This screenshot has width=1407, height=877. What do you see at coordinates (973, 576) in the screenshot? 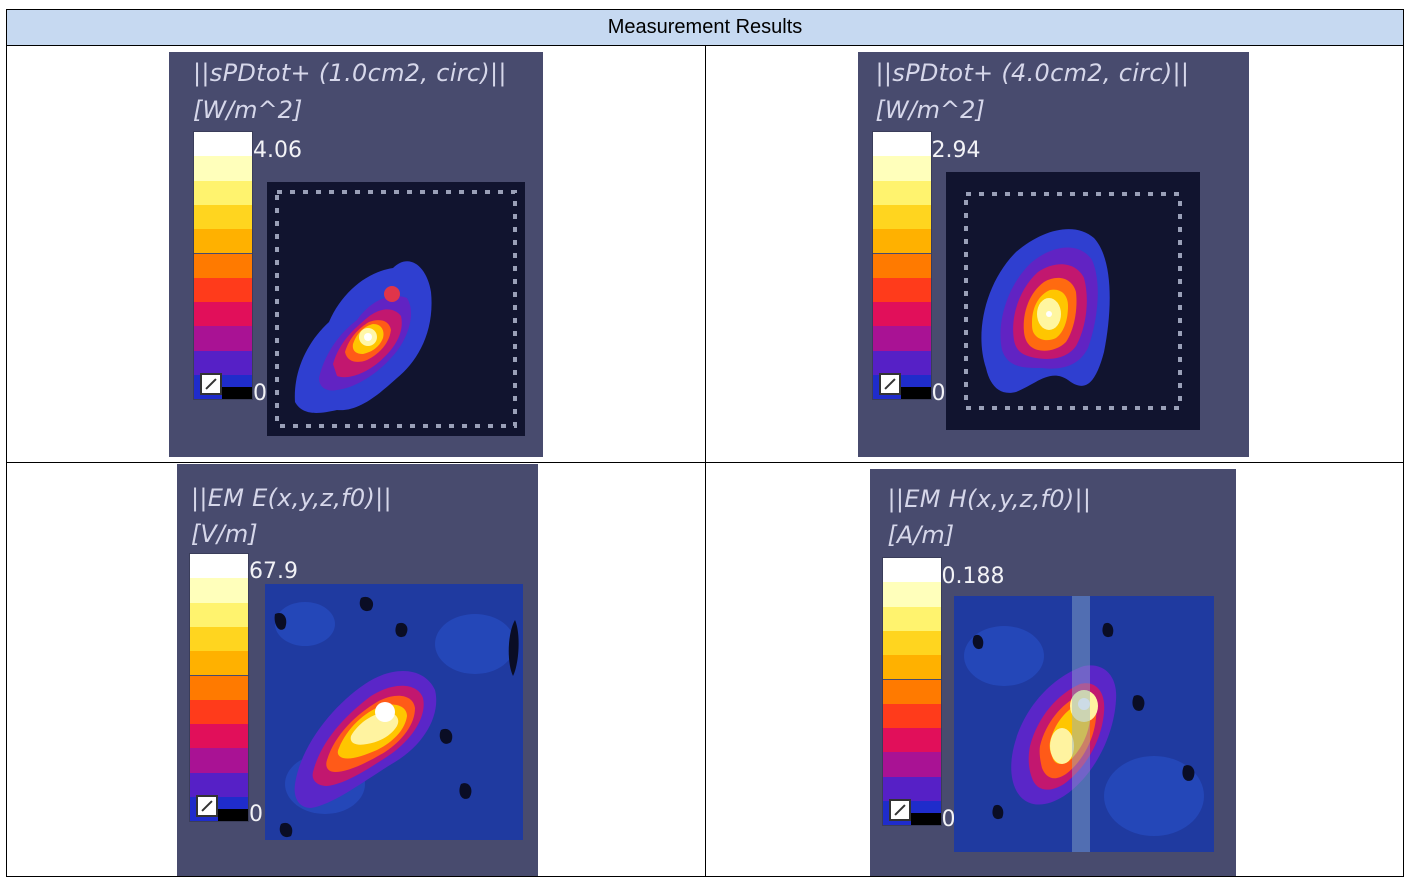
I see `scale-max-value: 0.188` at bounding box center [973, 576].